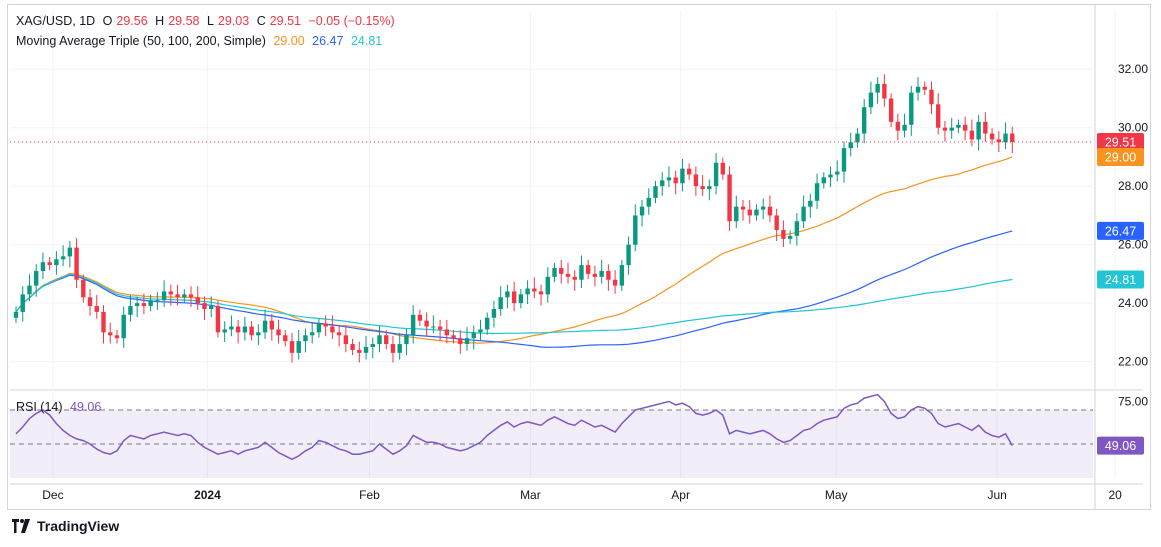 The image size is (1161, 547). Describe the element at coordinates (1120, 143) in the screenshot. I see `price-value-tag-label: 29.51` at that location.